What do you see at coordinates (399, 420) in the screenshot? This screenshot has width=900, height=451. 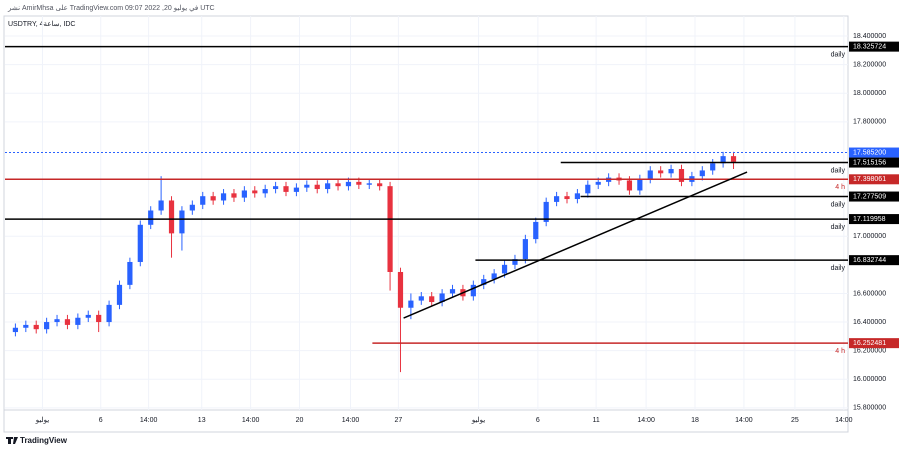 I see `x-tick-label: 27` at bounding box center [399, 420].